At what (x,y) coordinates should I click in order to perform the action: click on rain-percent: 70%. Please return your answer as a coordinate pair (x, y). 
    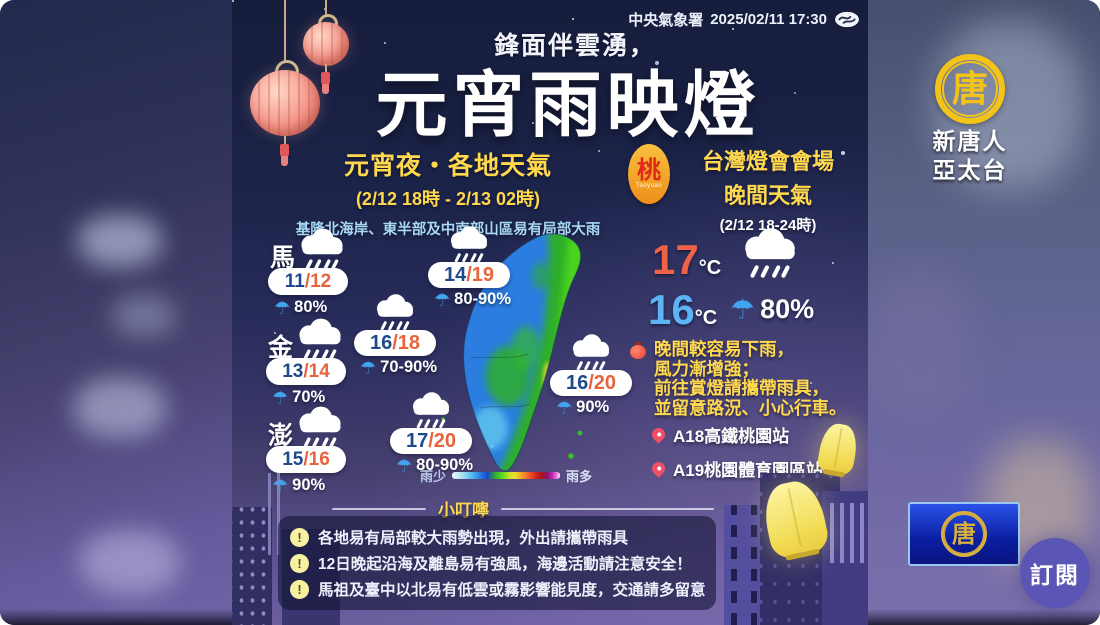
    Looking at the image, I should click on (309, 397).